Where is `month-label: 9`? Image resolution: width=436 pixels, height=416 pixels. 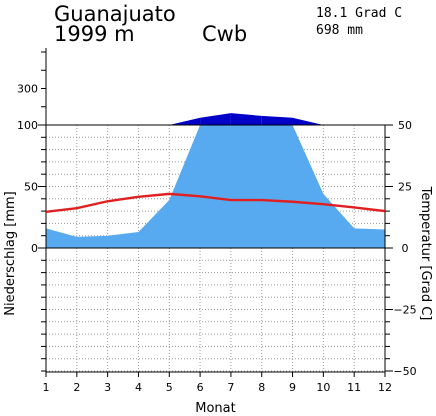
month-label: 9 is located at coordinates (292, 387).